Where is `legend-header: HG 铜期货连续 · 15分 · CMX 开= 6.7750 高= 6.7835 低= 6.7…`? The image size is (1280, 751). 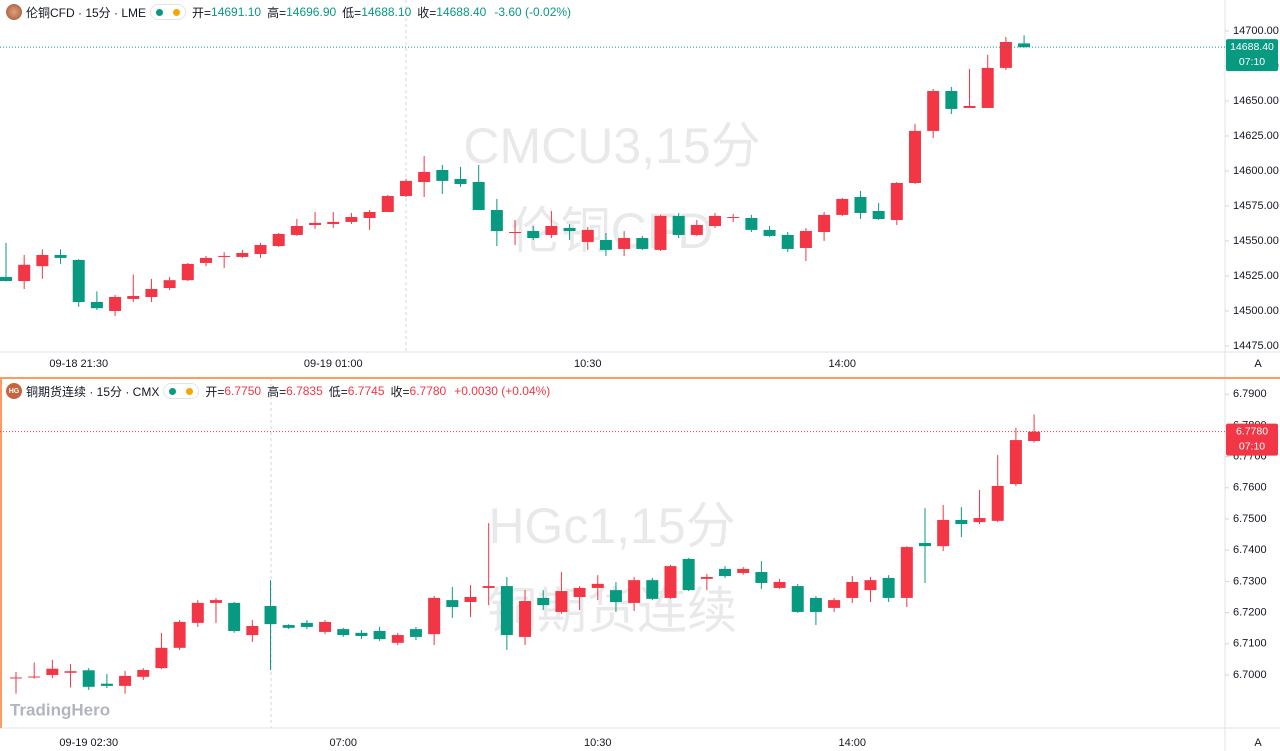 legend-header: HG 铜期货连续 · 15分 · CMX 开= 6.7750 高= 6.7835 低= 6.7… is located at coordinates (278, 391).